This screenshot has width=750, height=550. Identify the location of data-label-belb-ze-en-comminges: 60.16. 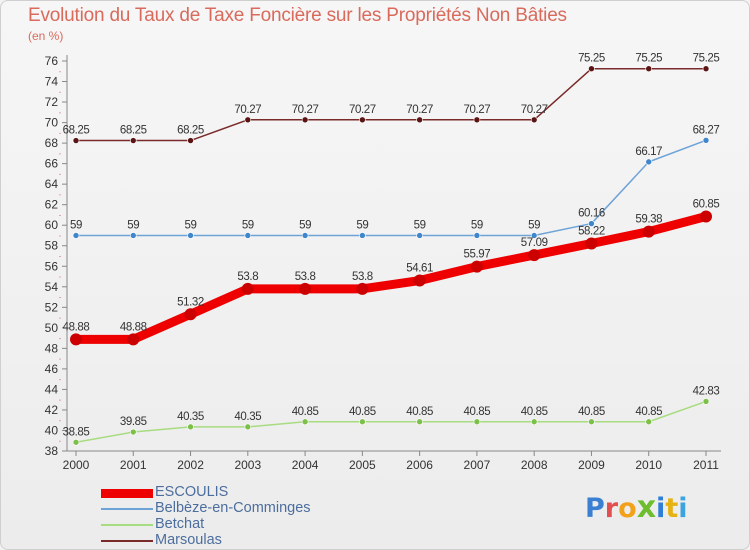
(591, 214).